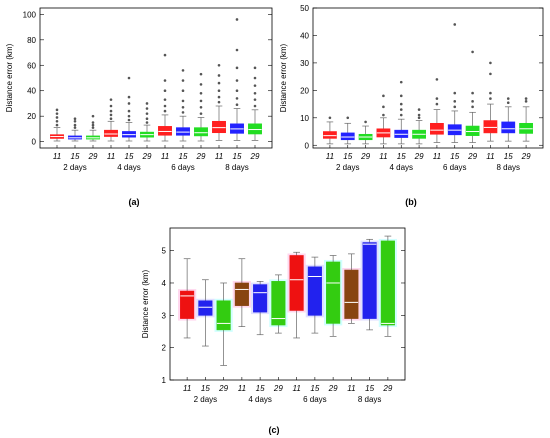 Image resolution: width=550 pixels, height=438 pixels. Describe the element at coordinates (304, 63) in the screenshot. I see `y-tick-label: 30` at that location.